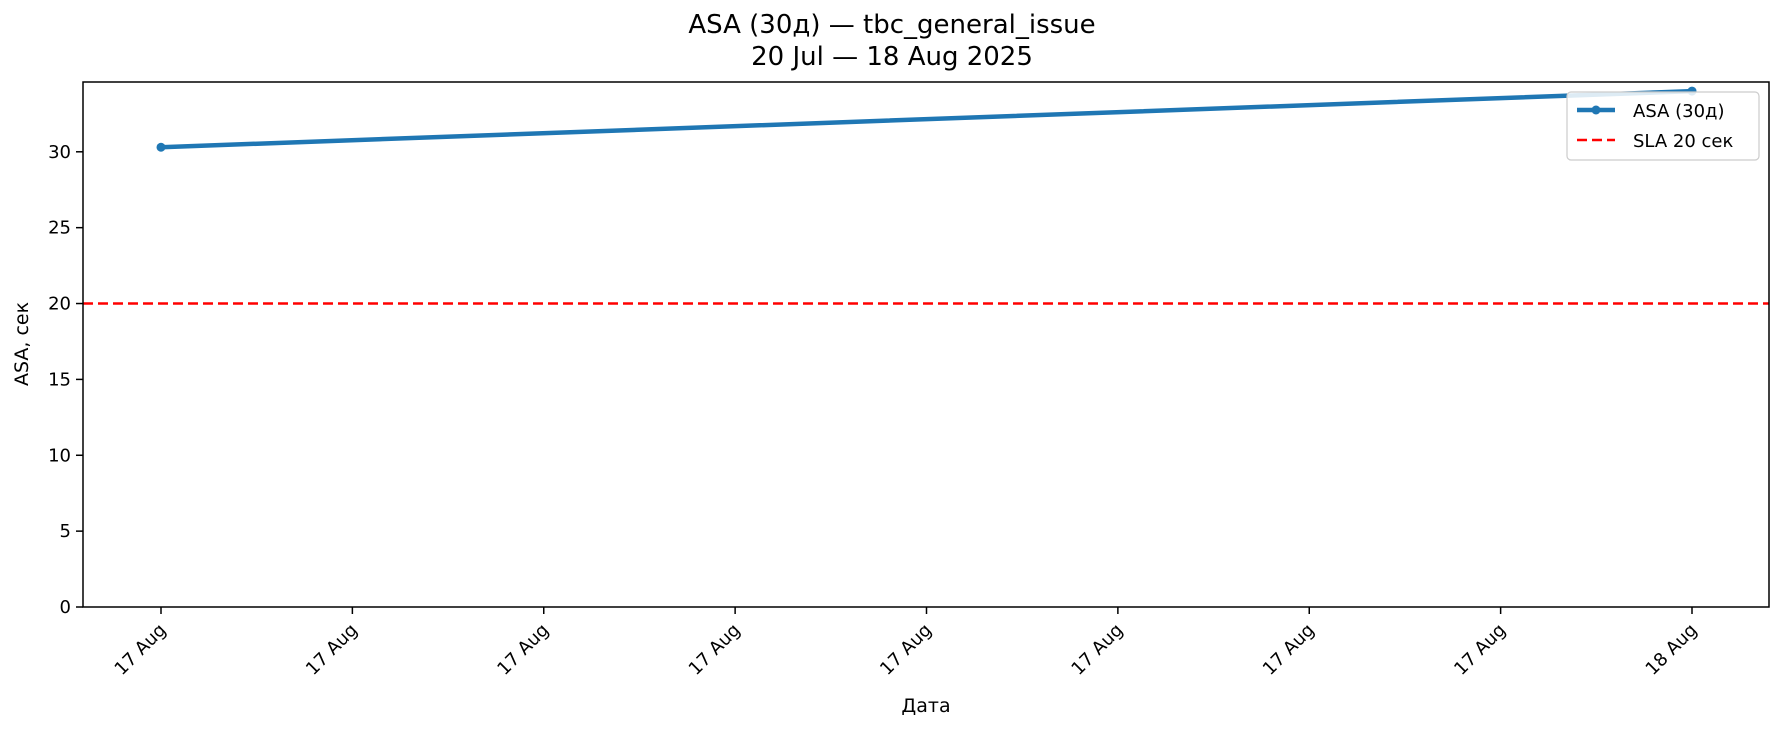 Image resolution: width=1784 pixels, height=731 pixels. Describe the element at coordinates (59, 152) in the screenshot. I see `y-tick-label: 30` at that location.